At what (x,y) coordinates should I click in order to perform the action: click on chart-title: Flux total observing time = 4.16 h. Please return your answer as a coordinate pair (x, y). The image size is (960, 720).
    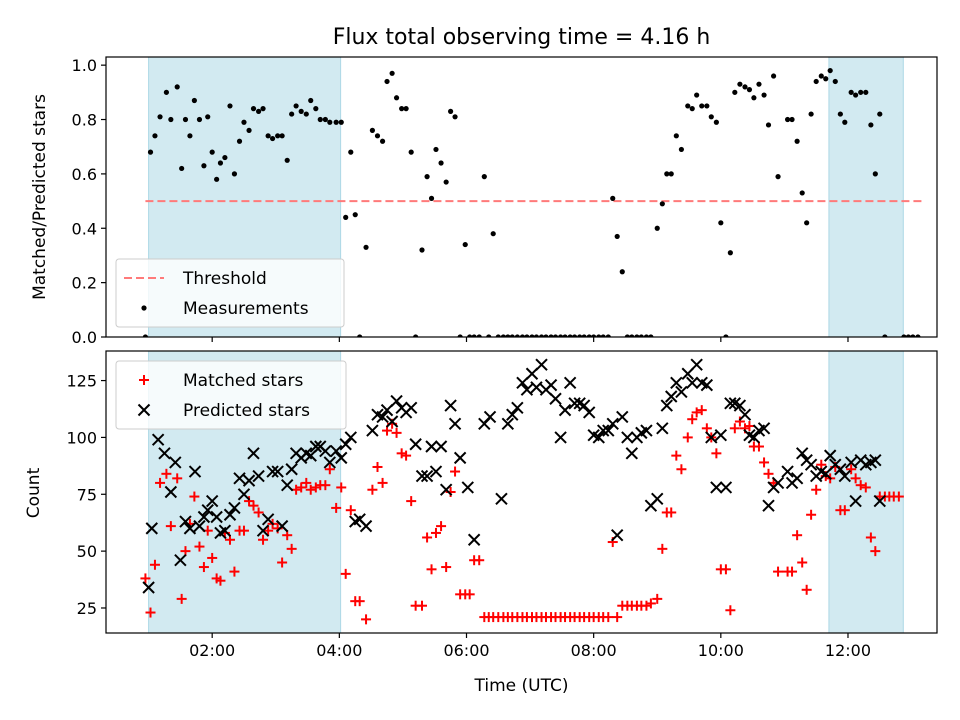
    Looking at the image, I should click on (522, 37).